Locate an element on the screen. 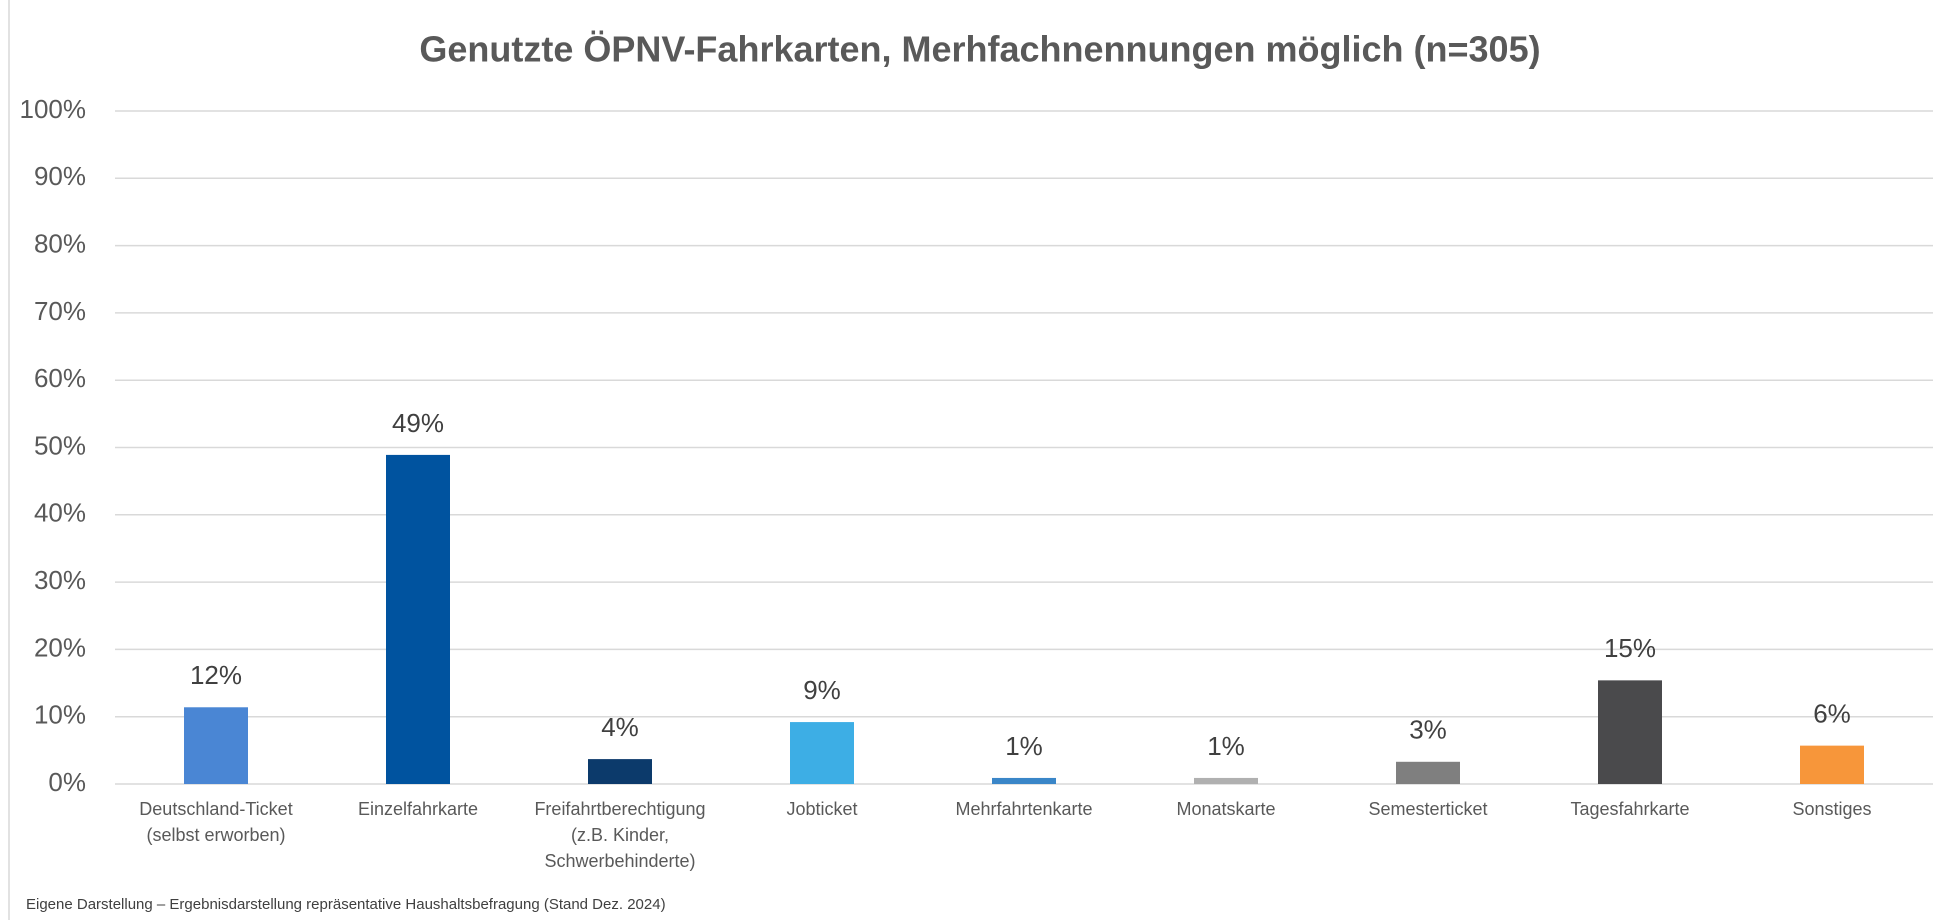  value-label: 4% is located at coordinates (620, 727).